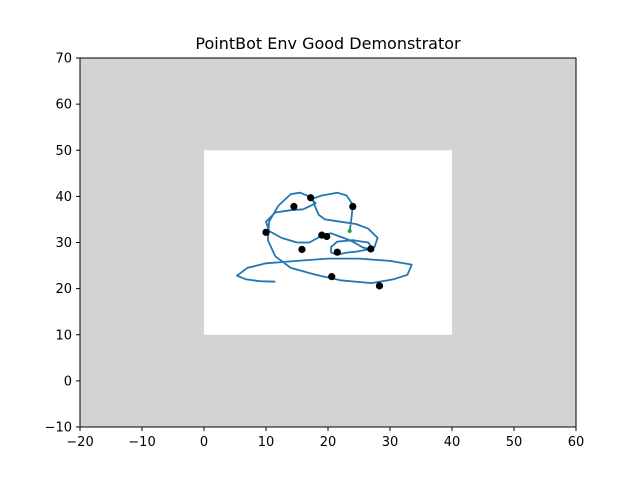  Describe the element at coordinates (328, 442) in the screenshot. I see `x-tick-label: 20` at that location.